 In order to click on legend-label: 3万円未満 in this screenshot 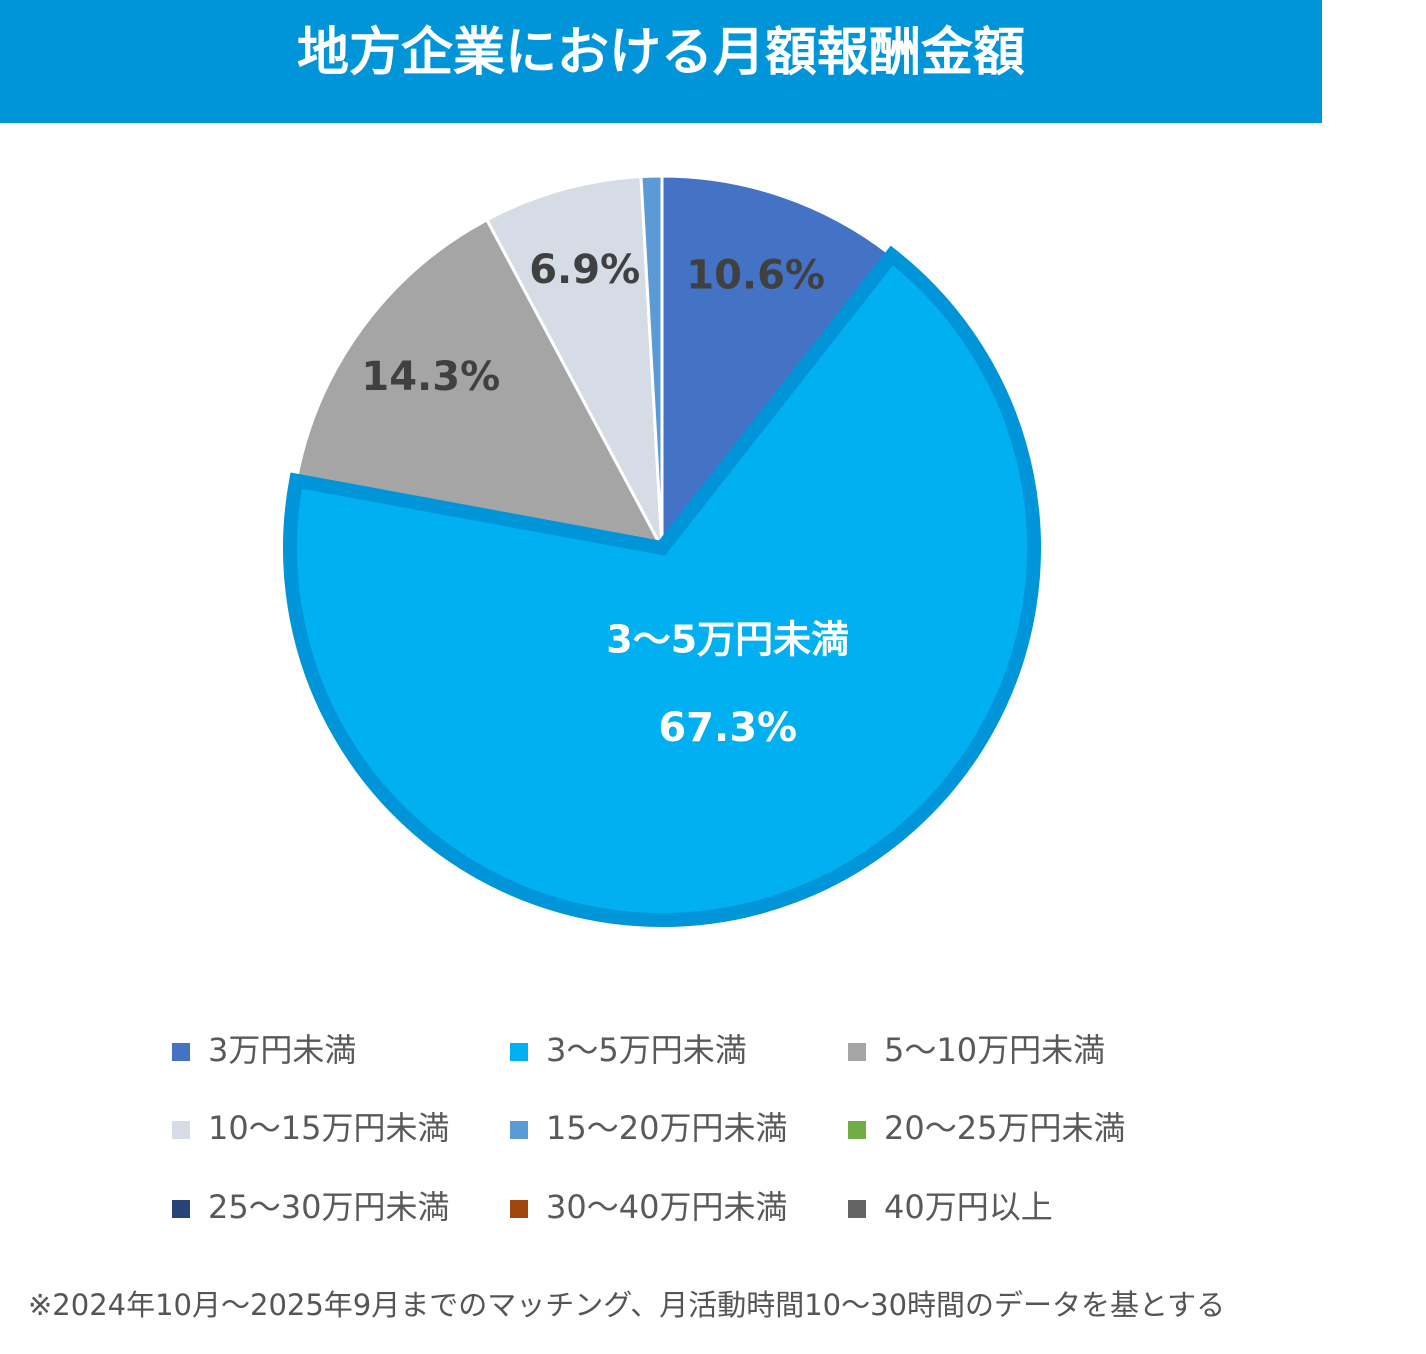, I will do `click(282, 1050)`.